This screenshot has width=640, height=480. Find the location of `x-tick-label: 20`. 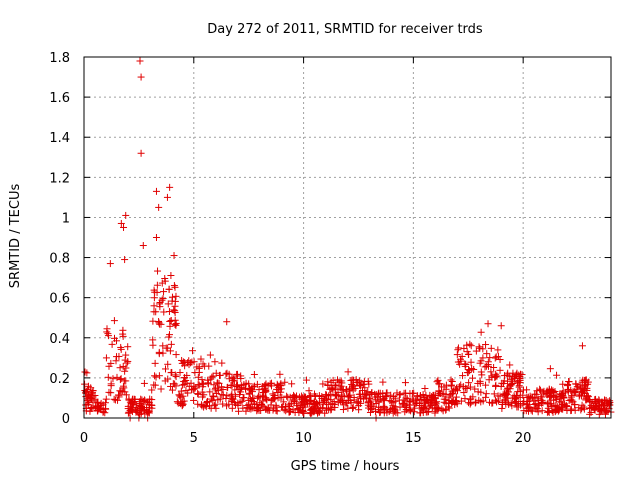

x-tick-label: 20 is located at coordinates (523, 438).